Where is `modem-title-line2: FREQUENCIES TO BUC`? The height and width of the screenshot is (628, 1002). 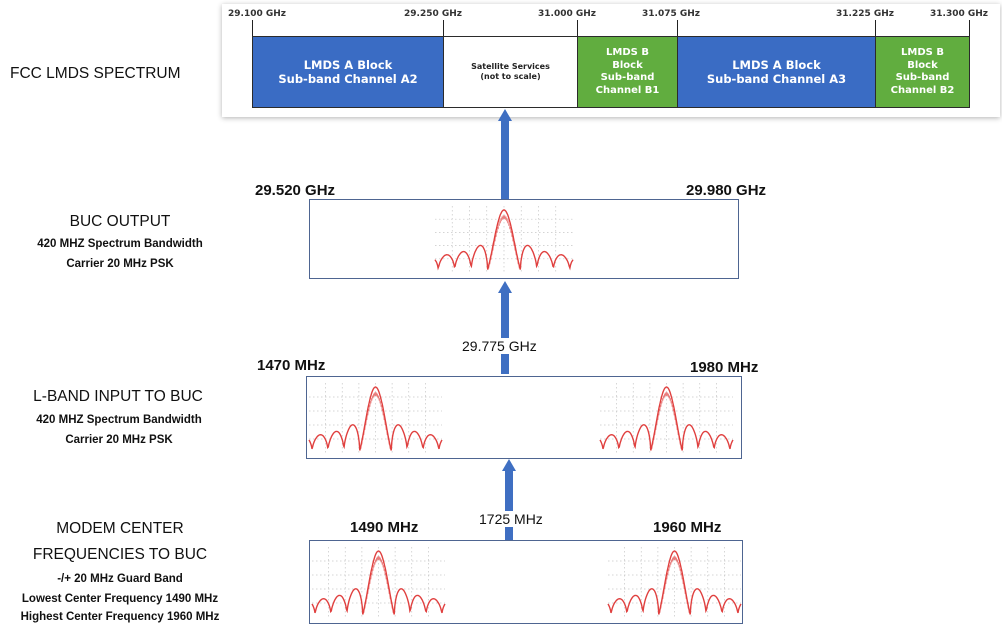 modem-title-line2: FREQUENCIES TO BUC is located at coordinates (120, 554).